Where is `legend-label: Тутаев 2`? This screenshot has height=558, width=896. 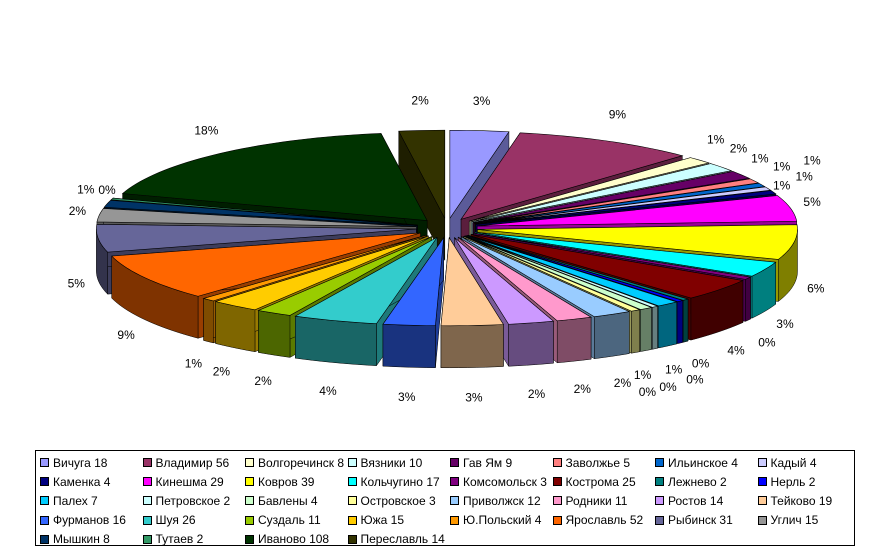 legend-label: Тутаев 2 is located at coordinates (179, 539).